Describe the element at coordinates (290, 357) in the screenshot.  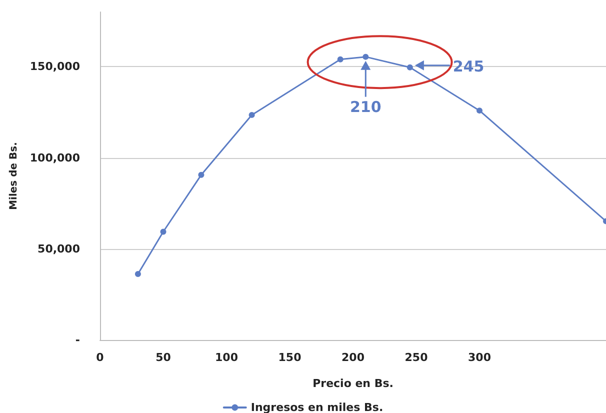
I see `x-tick-label: 150` at that location.